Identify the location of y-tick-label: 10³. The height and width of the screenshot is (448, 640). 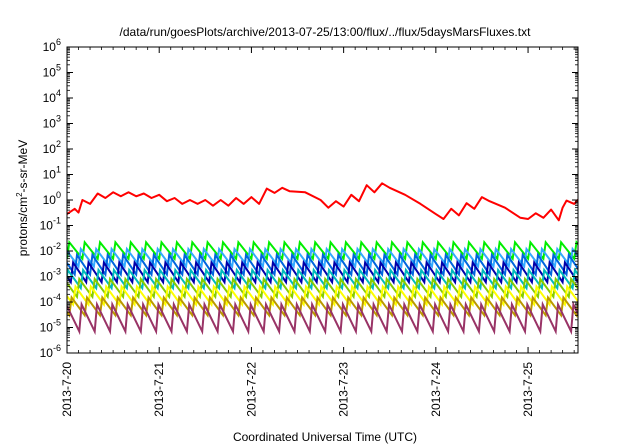
(52, 122).